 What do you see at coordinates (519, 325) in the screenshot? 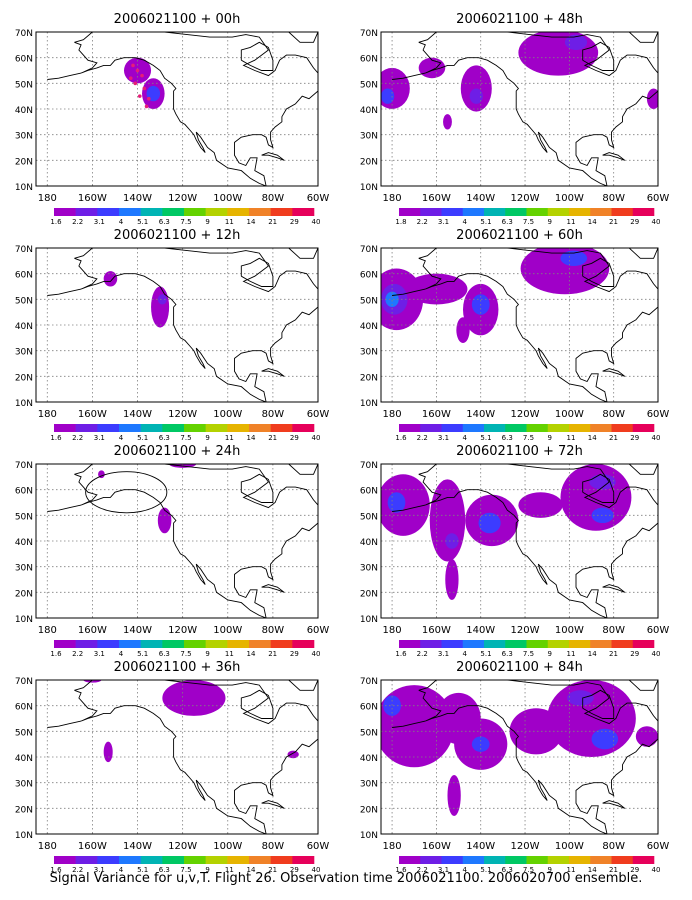
I see `map-background` at bounding box center [519, 325].